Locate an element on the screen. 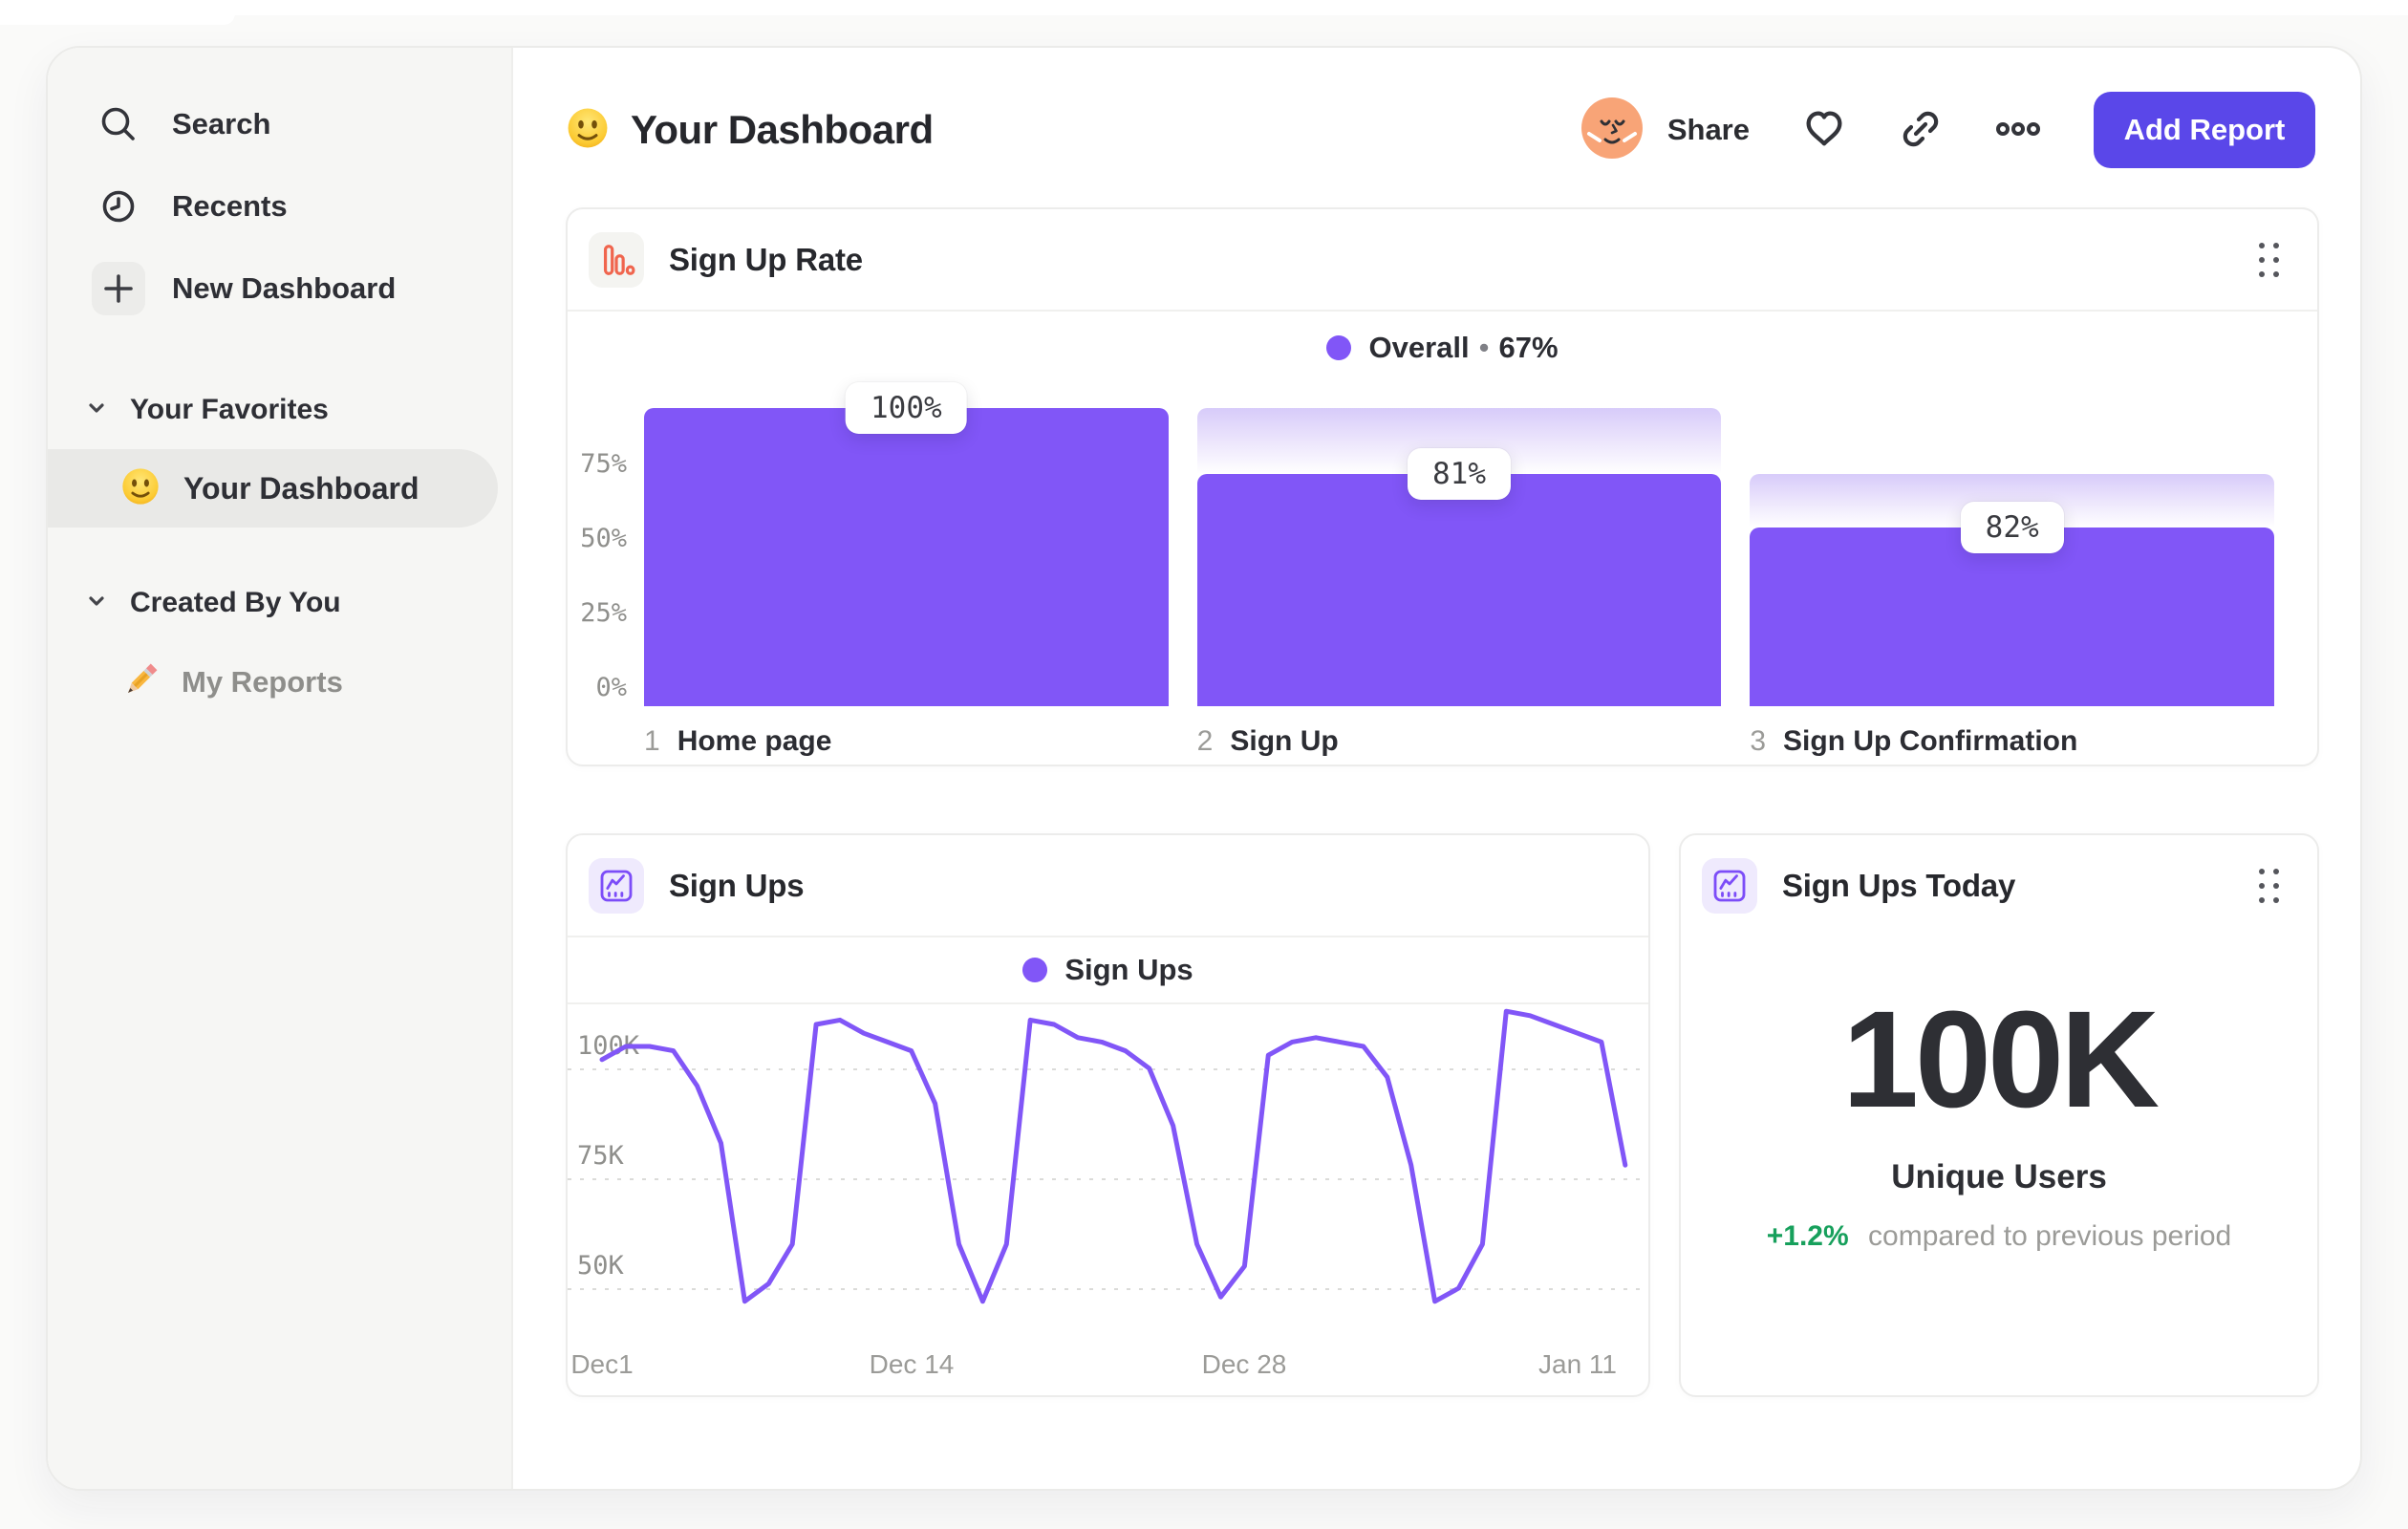  sidebar-item-your-dashboard: Your Dashboard is located at coordinates (273, 488).